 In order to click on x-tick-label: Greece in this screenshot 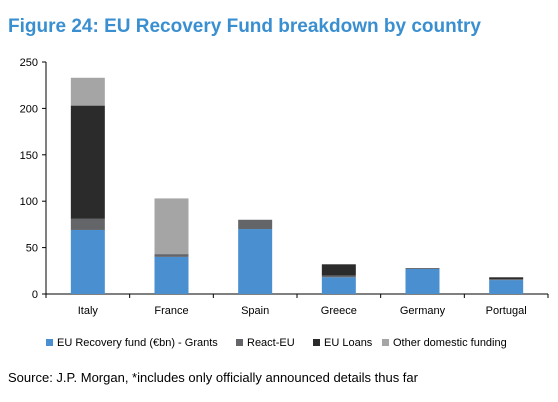, I will do `click(339, 311)`.